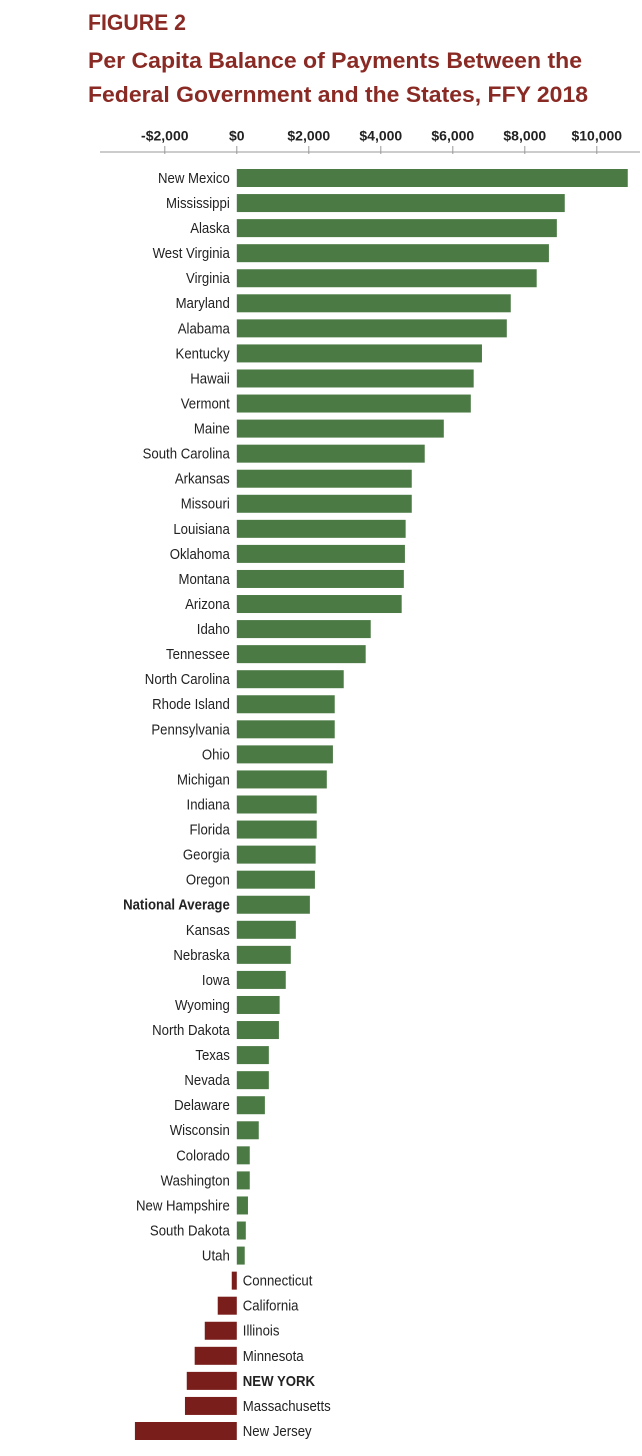 This screenshot has height=1456, width=642. What do you see at coordinates (198, 202) in the screenshot?
I see `category-label: Mississippi` at bounding box center [198, 202].